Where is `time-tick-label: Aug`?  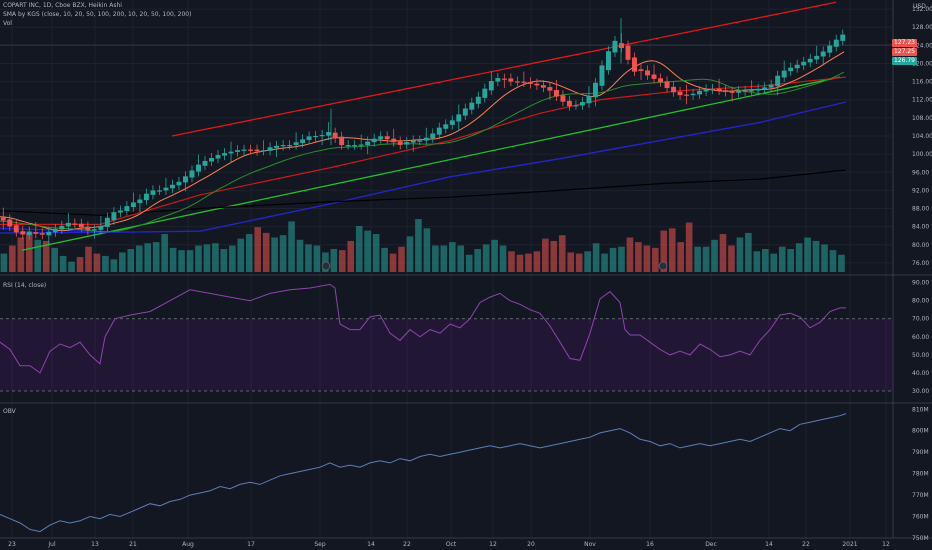
time-tick-label: Aug is located at coordinates (188, 544).